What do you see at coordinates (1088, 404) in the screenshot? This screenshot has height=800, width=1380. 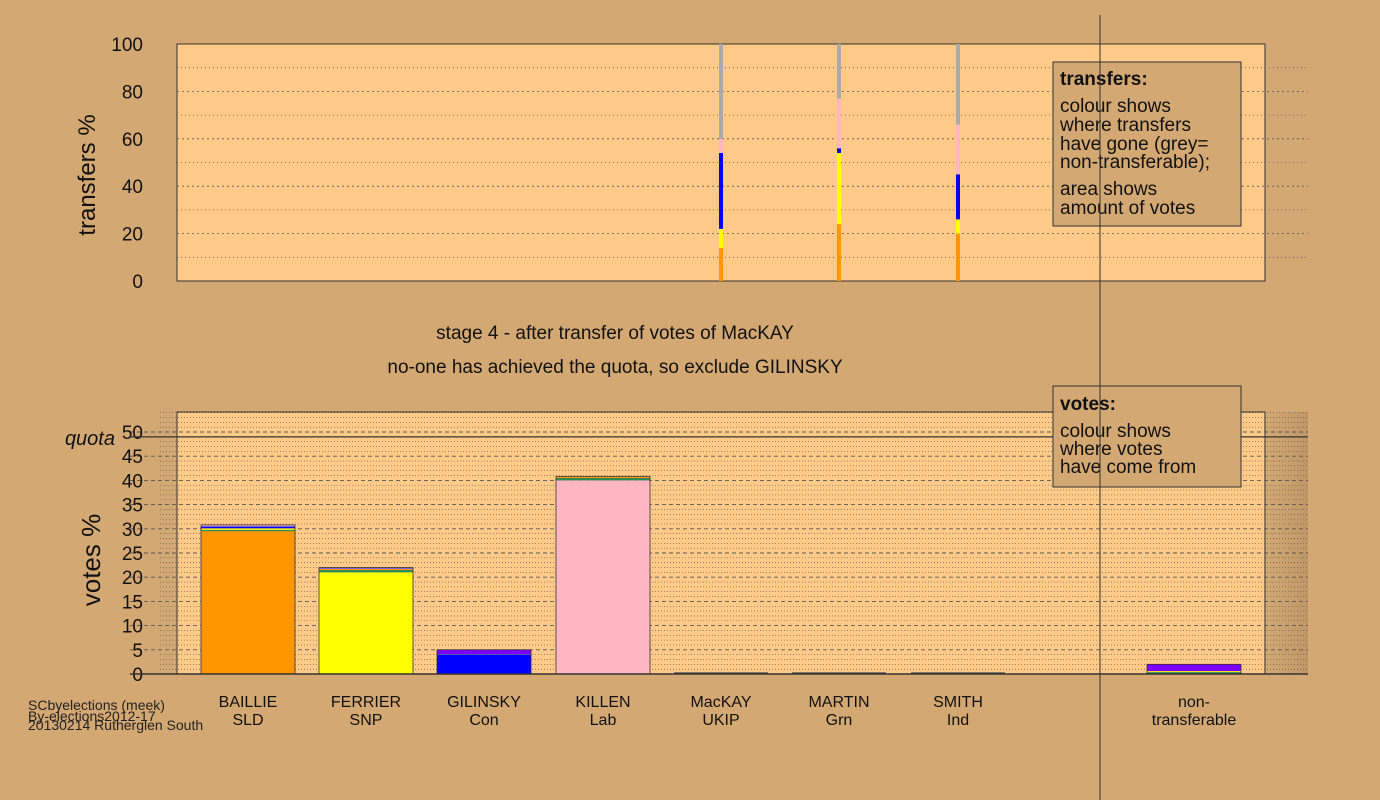 I see `votes-legend-title: votes:` at bounding box center [1088, 404].